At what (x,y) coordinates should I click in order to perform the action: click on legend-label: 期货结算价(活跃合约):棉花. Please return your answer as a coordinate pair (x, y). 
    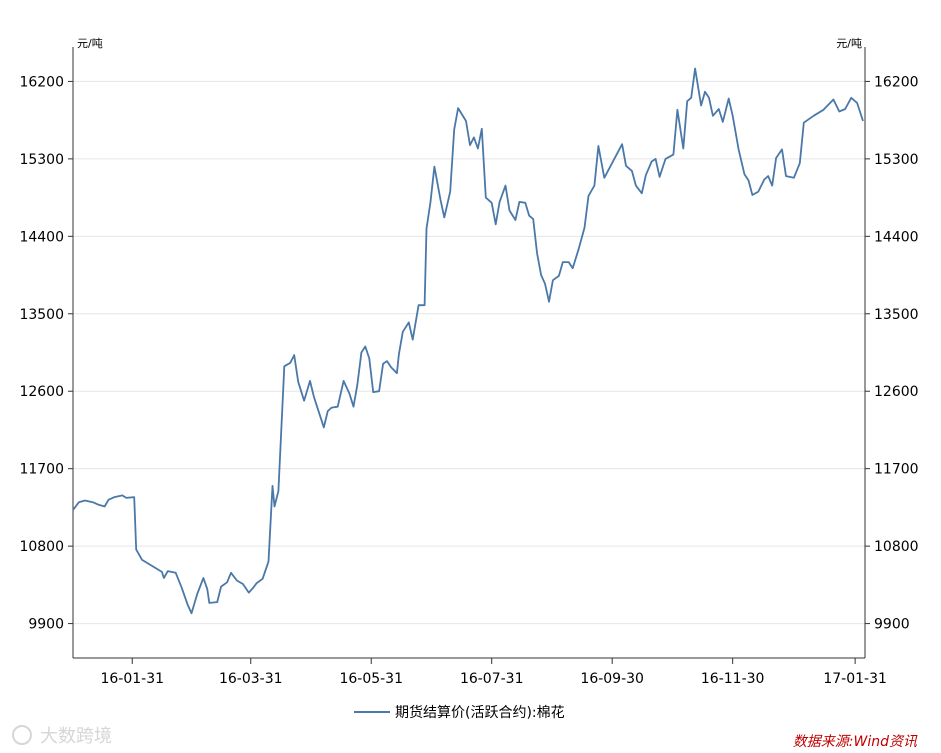
    Looking at the image, I should click on (480, 712).